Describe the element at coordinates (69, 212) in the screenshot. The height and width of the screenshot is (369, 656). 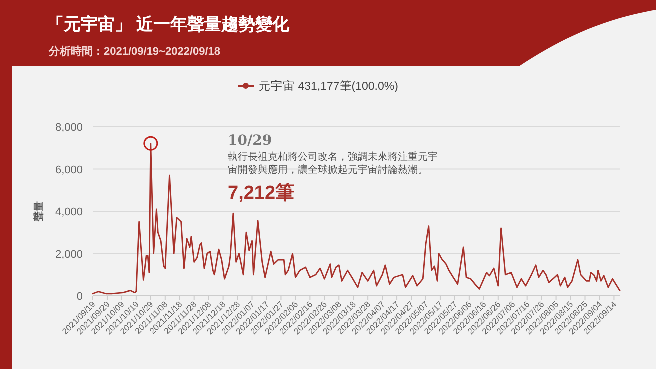
I see `y-tick-label: 4,000` at that location.